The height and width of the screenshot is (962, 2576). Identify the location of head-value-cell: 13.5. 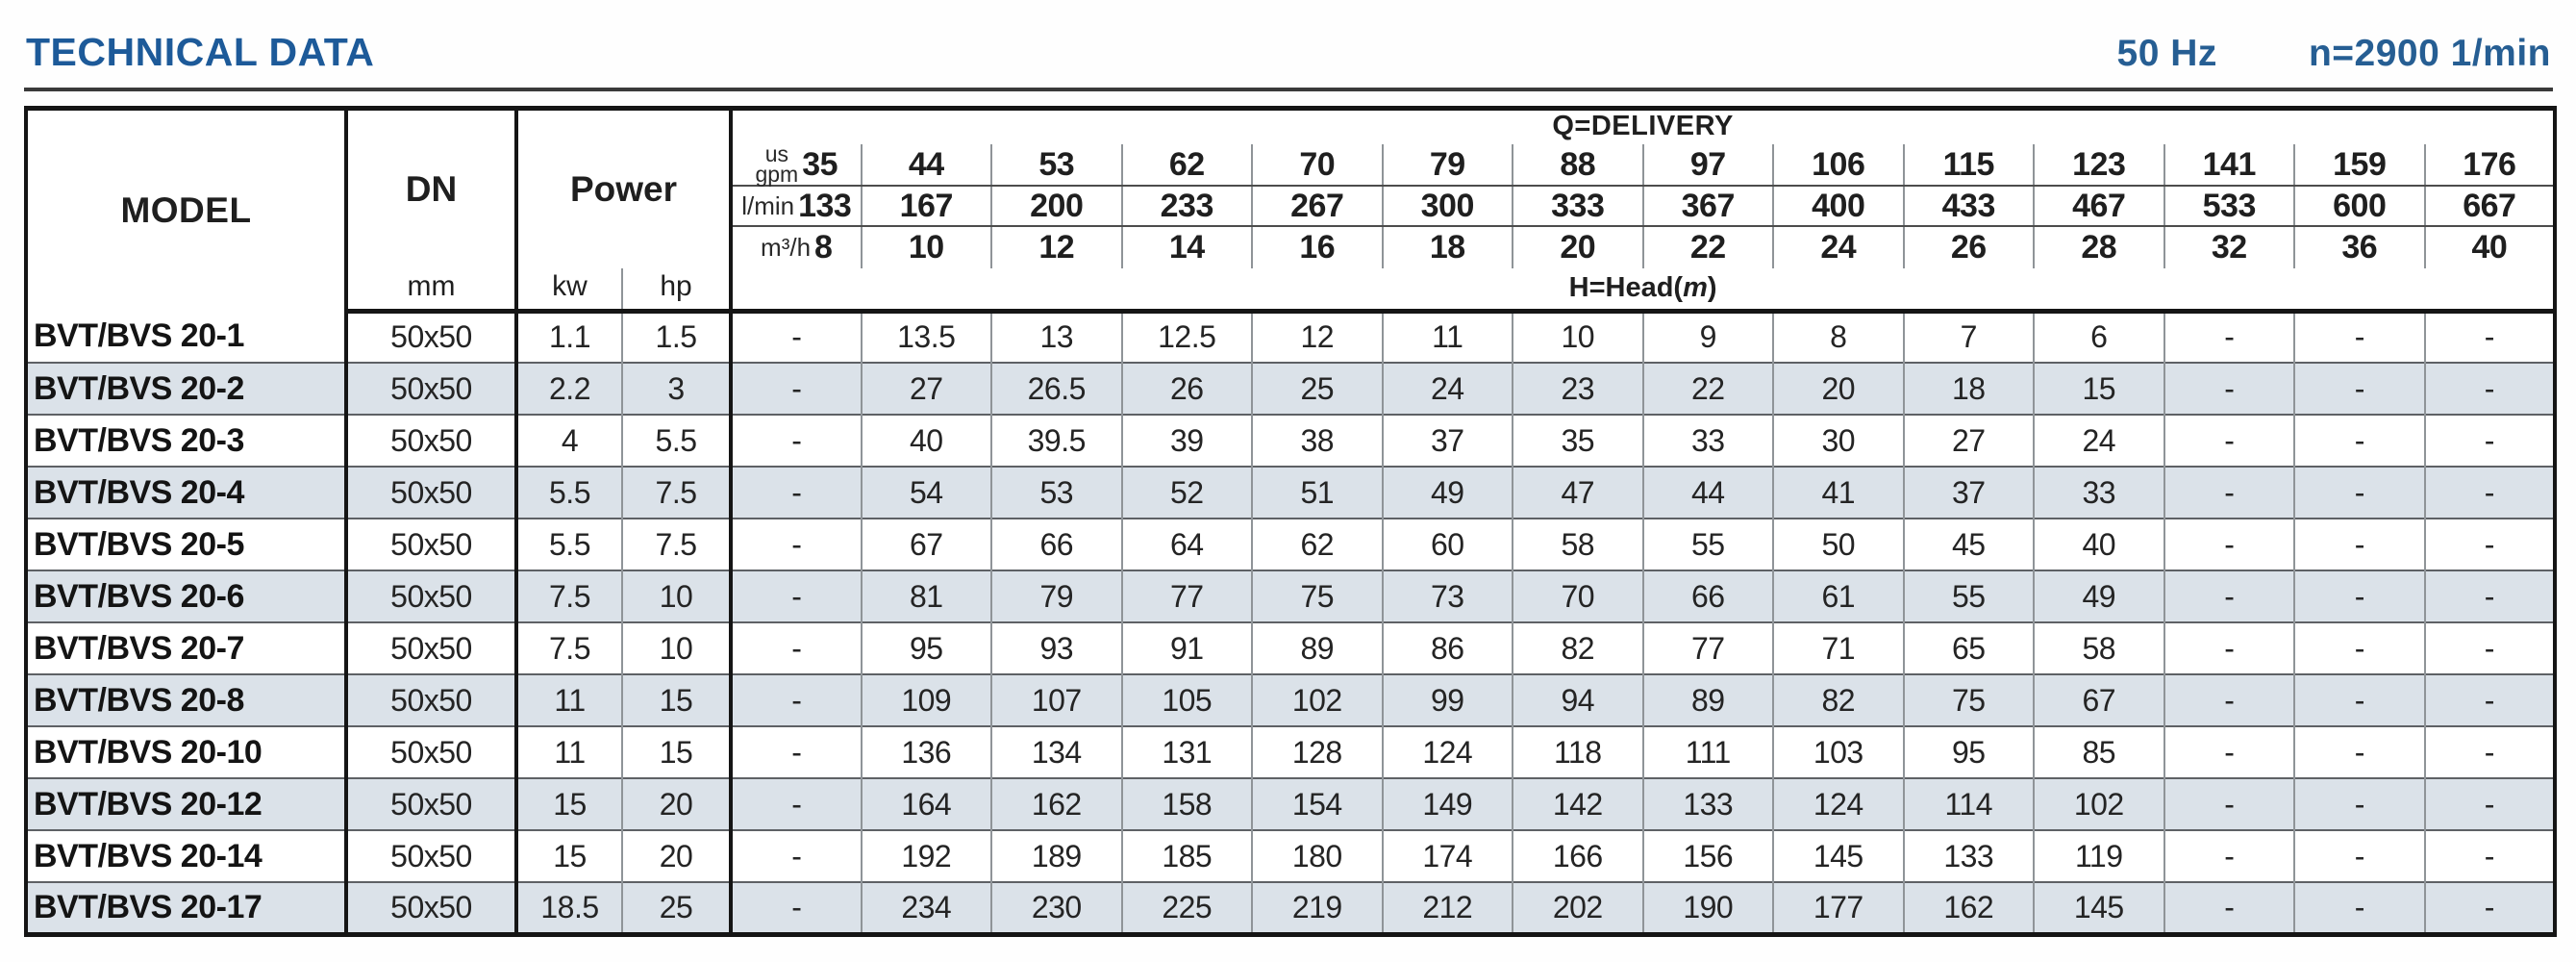
(926, 337).